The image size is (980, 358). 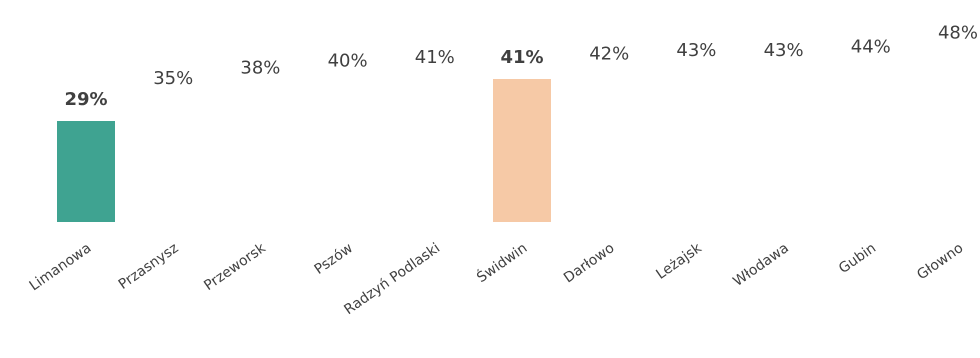 I want to click on category-label-2: Przasnysz, so click(x=149, y=266).